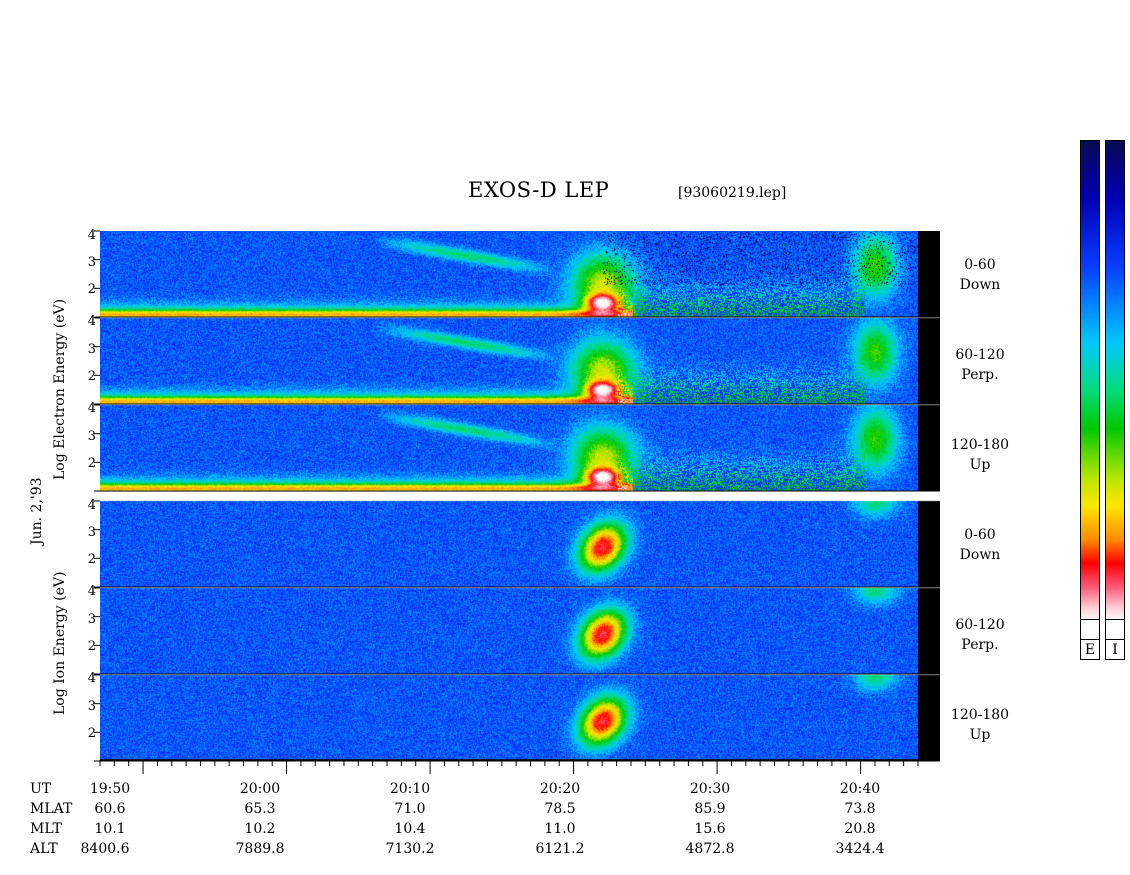 This screenshot has height=875, width=1130. I want to click on mlat-value: 85.9, so click(710, 809).